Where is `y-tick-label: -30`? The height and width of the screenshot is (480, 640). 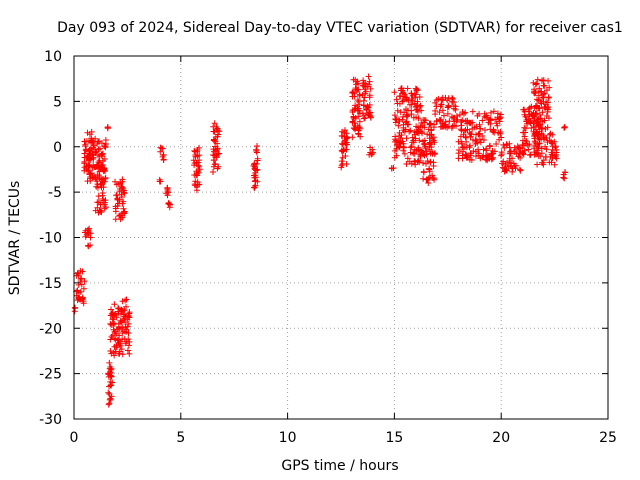 y-tick-label: -30 is located at coordinates (50, 420).